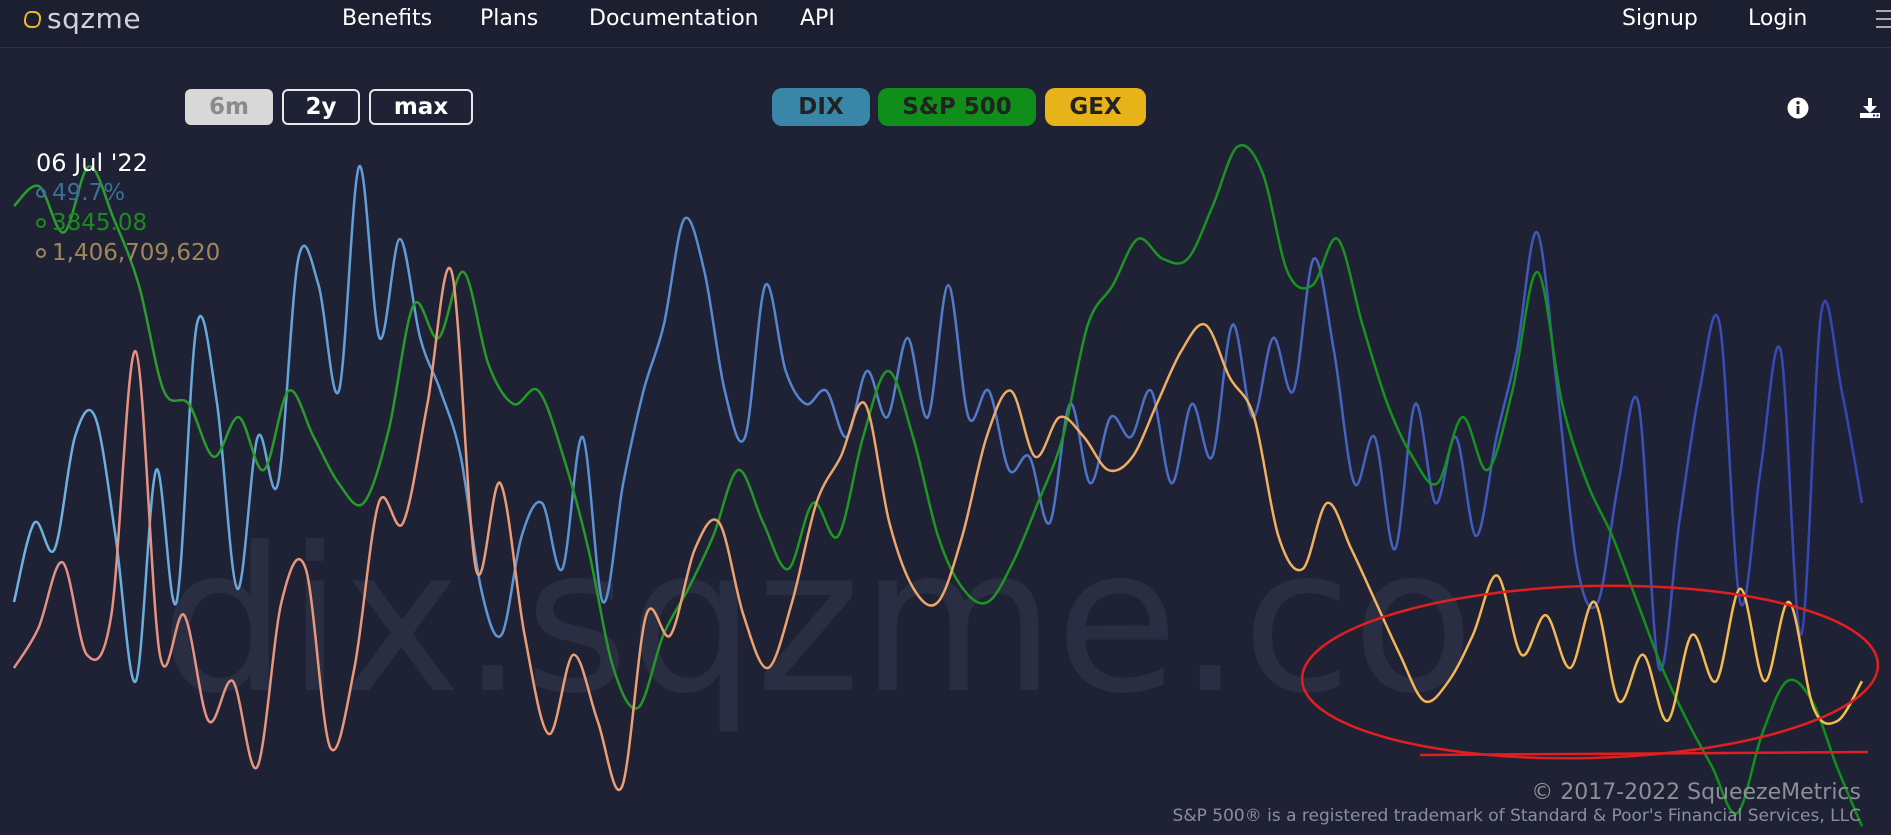 The height and width of the screenshot is (835, 1891). What do you see at coordinates (674, 18) in the screenshot?
I see `nav-link-documentation: Documentation` at bounding box center [674, 18].